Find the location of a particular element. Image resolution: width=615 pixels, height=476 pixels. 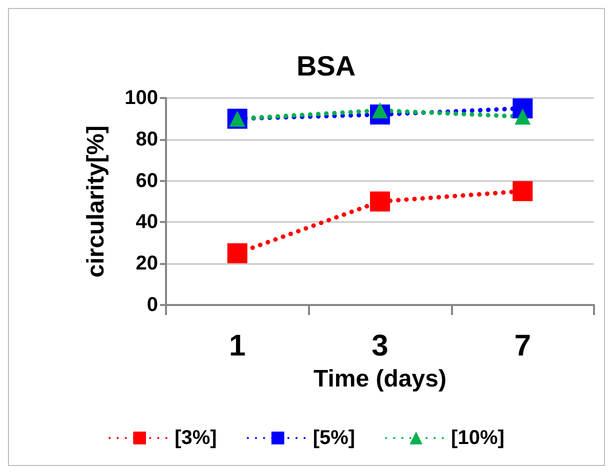

x-tick-label: 3 is located at coordinates (380, 346).